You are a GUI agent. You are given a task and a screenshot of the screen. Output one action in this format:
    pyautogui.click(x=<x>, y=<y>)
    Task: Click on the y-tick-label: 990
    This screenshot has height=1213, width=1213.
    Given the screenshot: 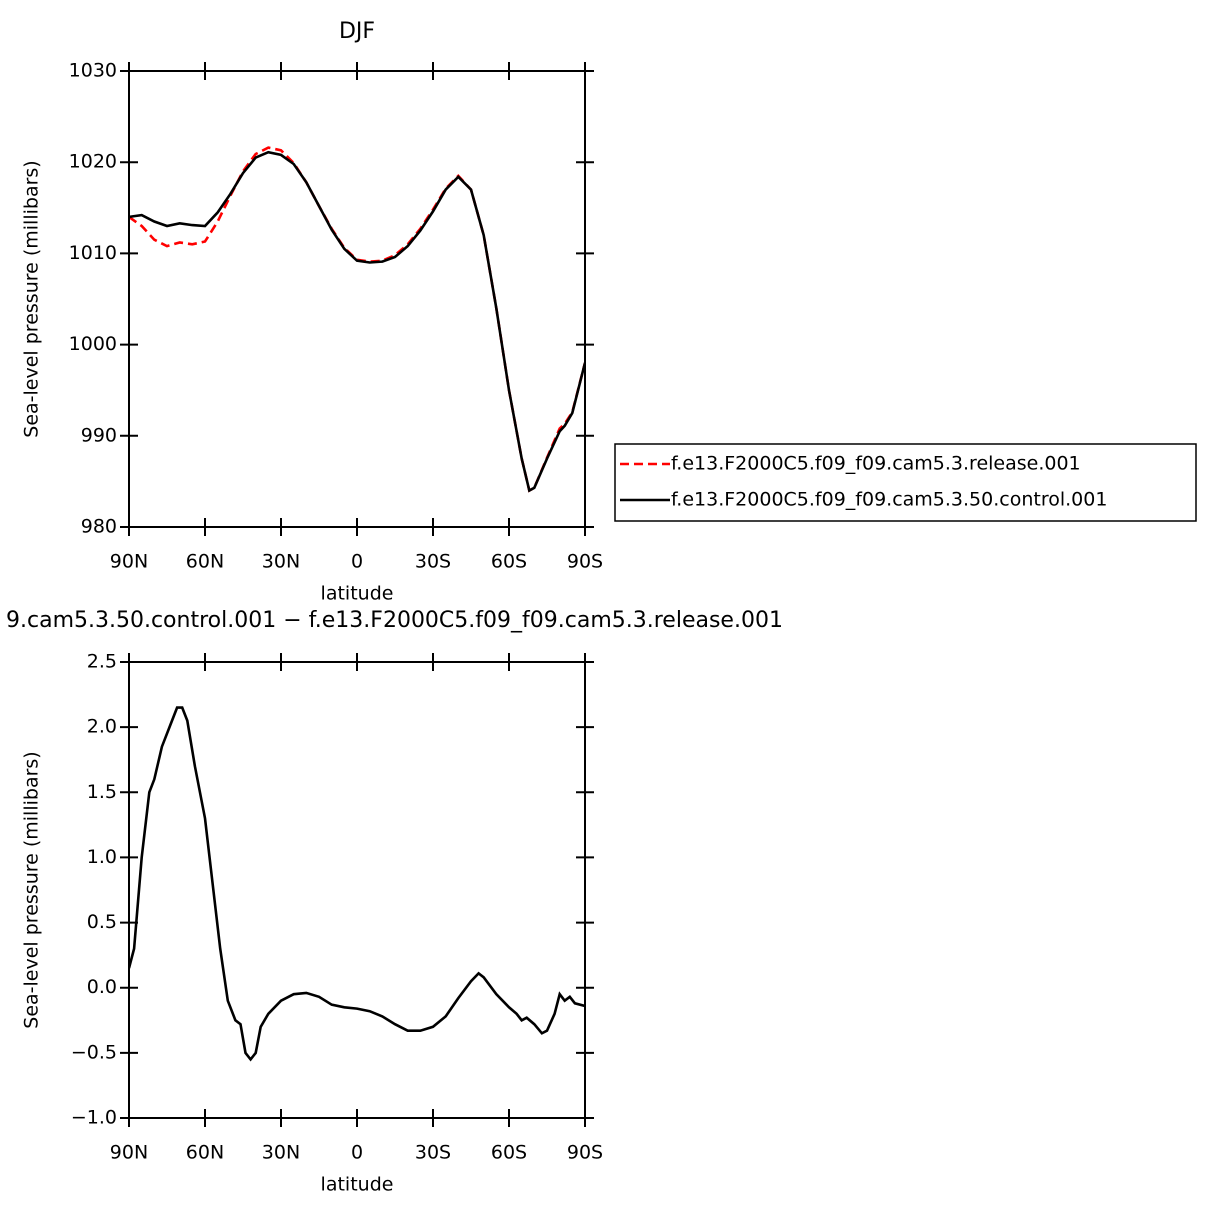 What is the action you would take?
    pyautogui.click(x=99, y=435)
    